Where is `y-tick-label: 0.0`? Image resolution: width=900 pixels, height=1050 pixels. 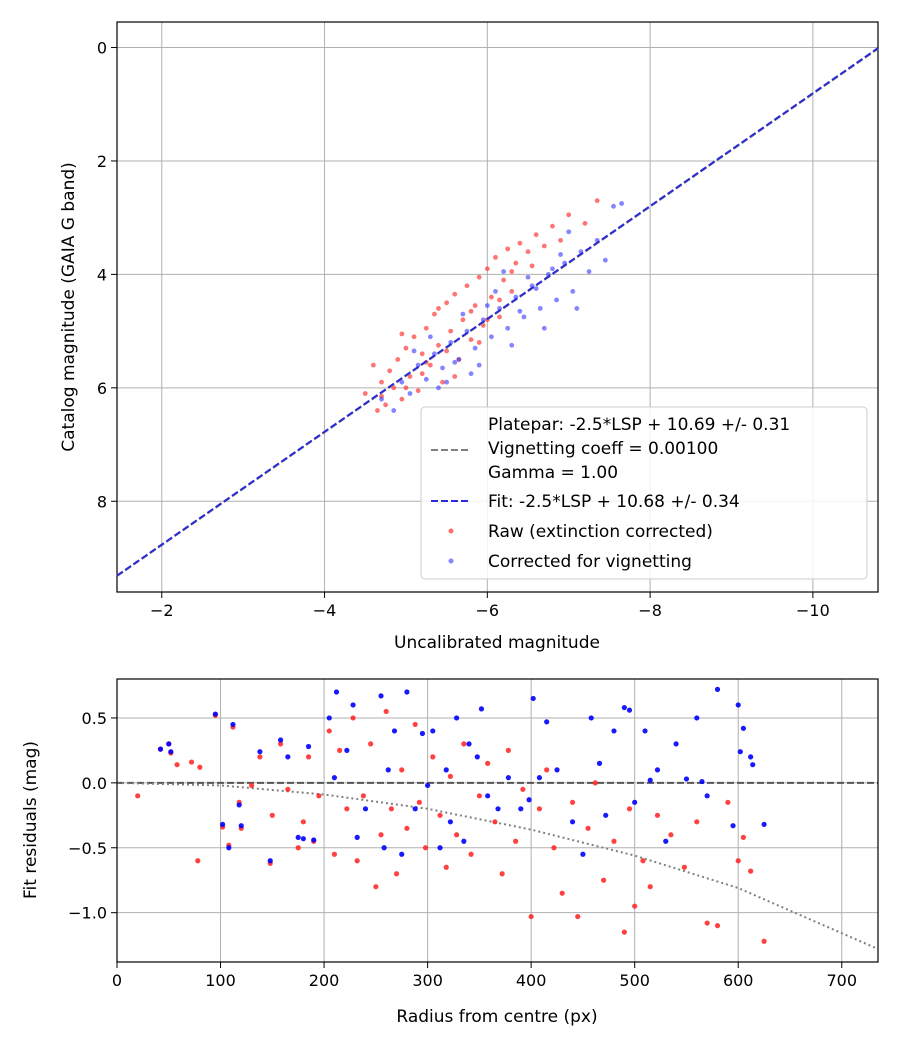
y-tick-label: 0.0 is located at coordinates (94, 783).